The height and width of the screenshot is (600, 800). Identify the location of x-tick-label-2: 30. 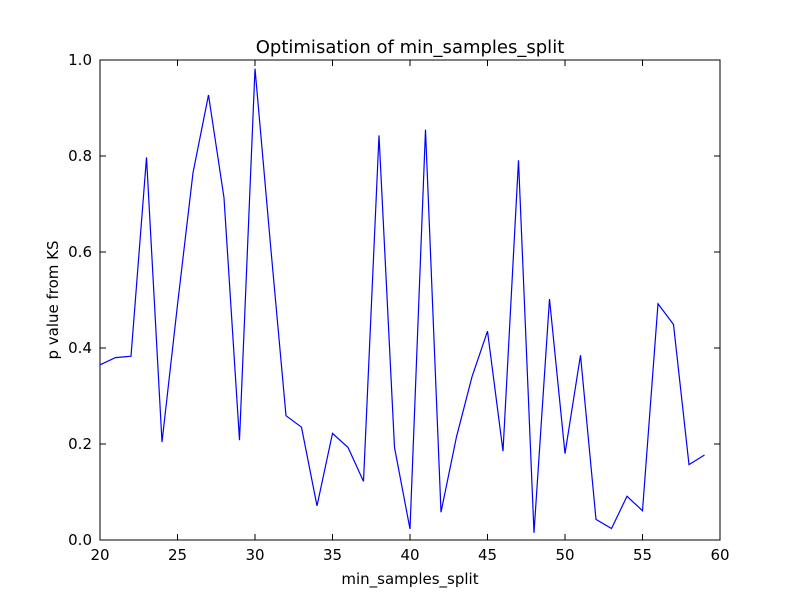
(254, 555).